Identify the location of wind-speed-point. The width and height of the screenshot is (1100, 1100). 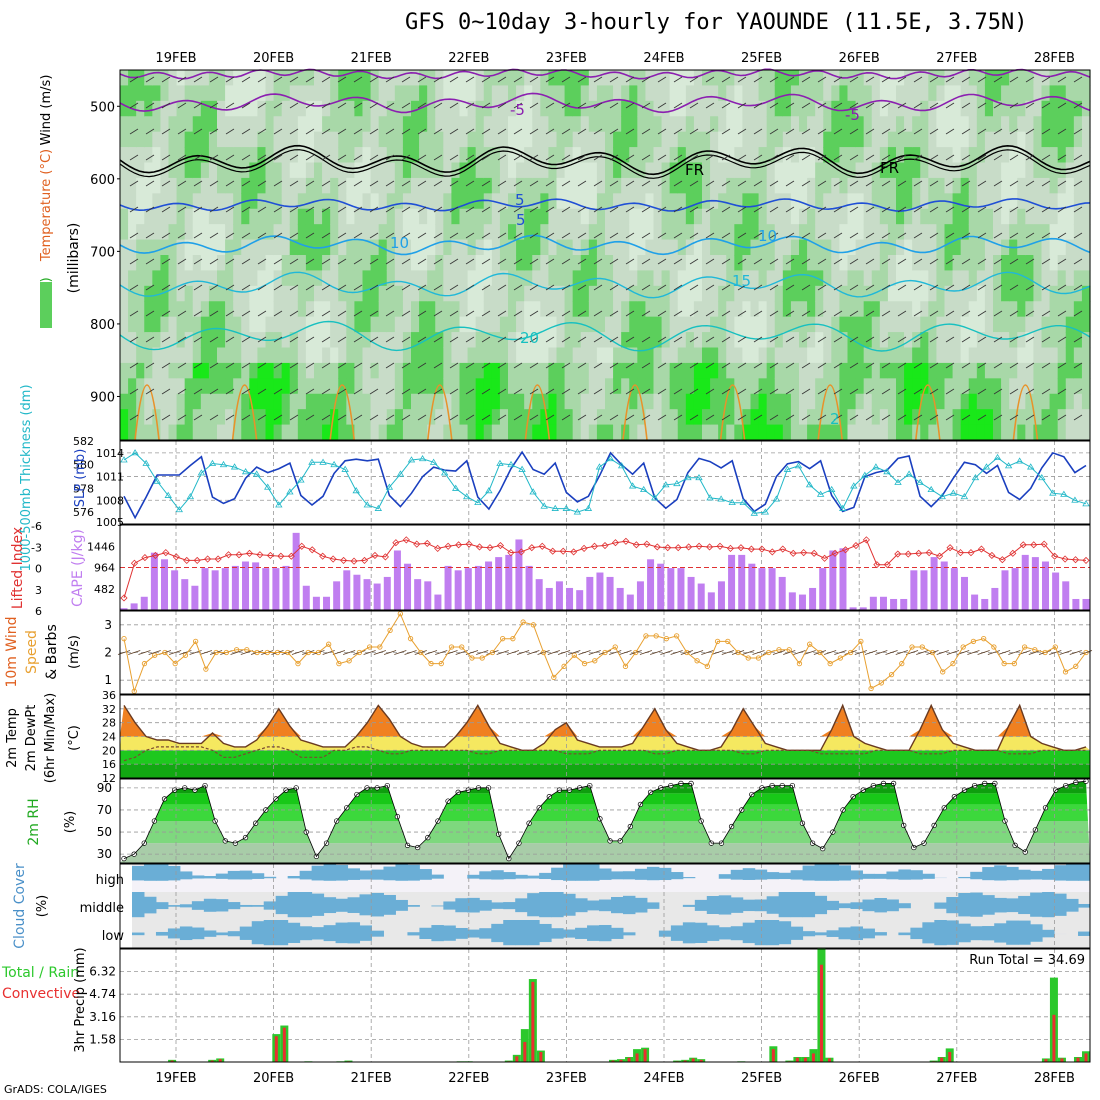
(185, 655).